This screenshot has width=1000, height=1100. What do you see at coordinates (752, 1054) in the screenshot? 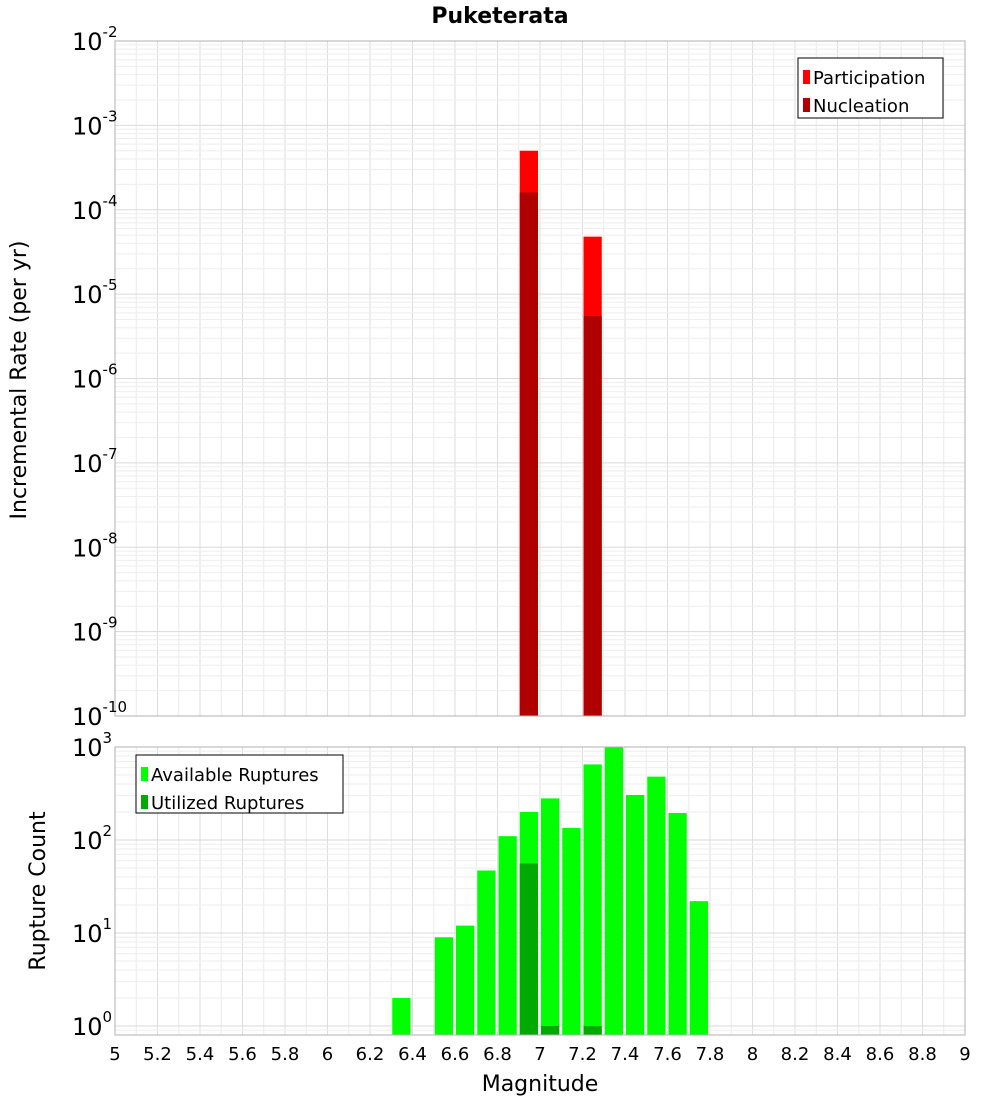
I see `x-tick-label: 8` at bounding box center [752, 1054].